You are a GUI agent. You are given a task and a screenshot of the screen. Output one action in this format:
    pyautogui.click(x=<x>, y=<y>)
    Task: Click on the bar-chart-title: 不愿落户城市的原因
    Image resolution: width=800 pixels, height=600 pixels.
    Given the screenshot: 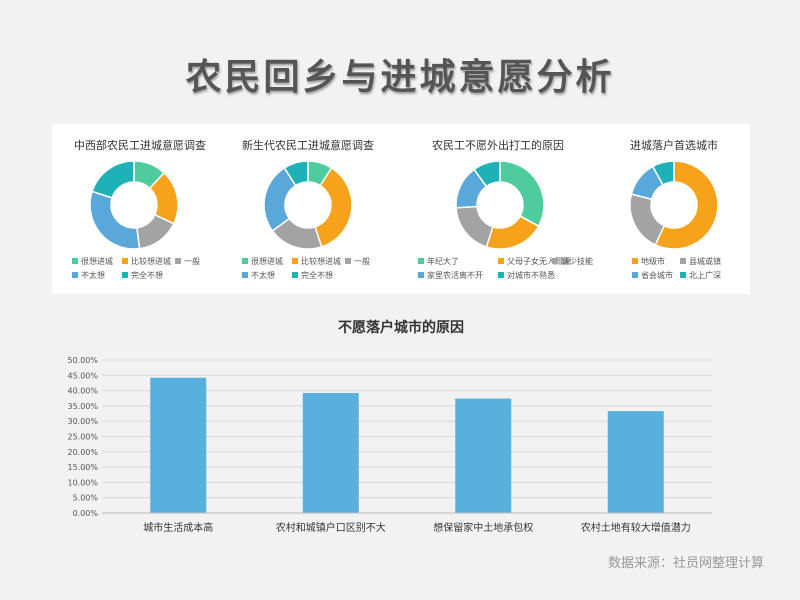 What is the action you would take?
    pyautogui.click(x=401, y=327)
    